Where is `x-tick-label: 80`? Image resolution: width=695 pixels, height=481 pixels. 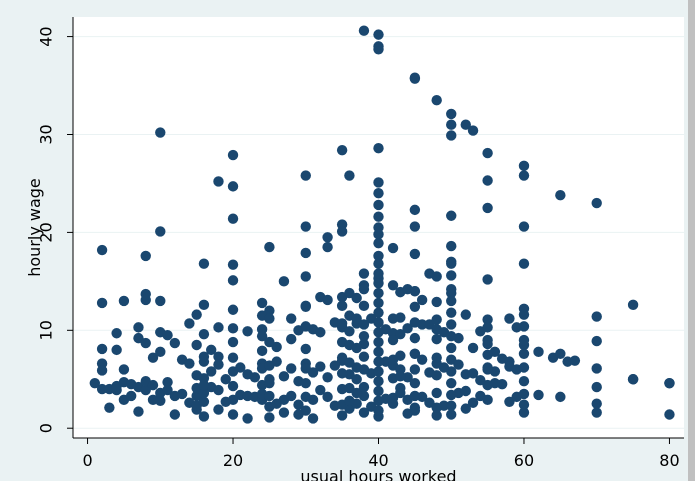
x-tick-label: 80 is located at coordinates (669, 460).